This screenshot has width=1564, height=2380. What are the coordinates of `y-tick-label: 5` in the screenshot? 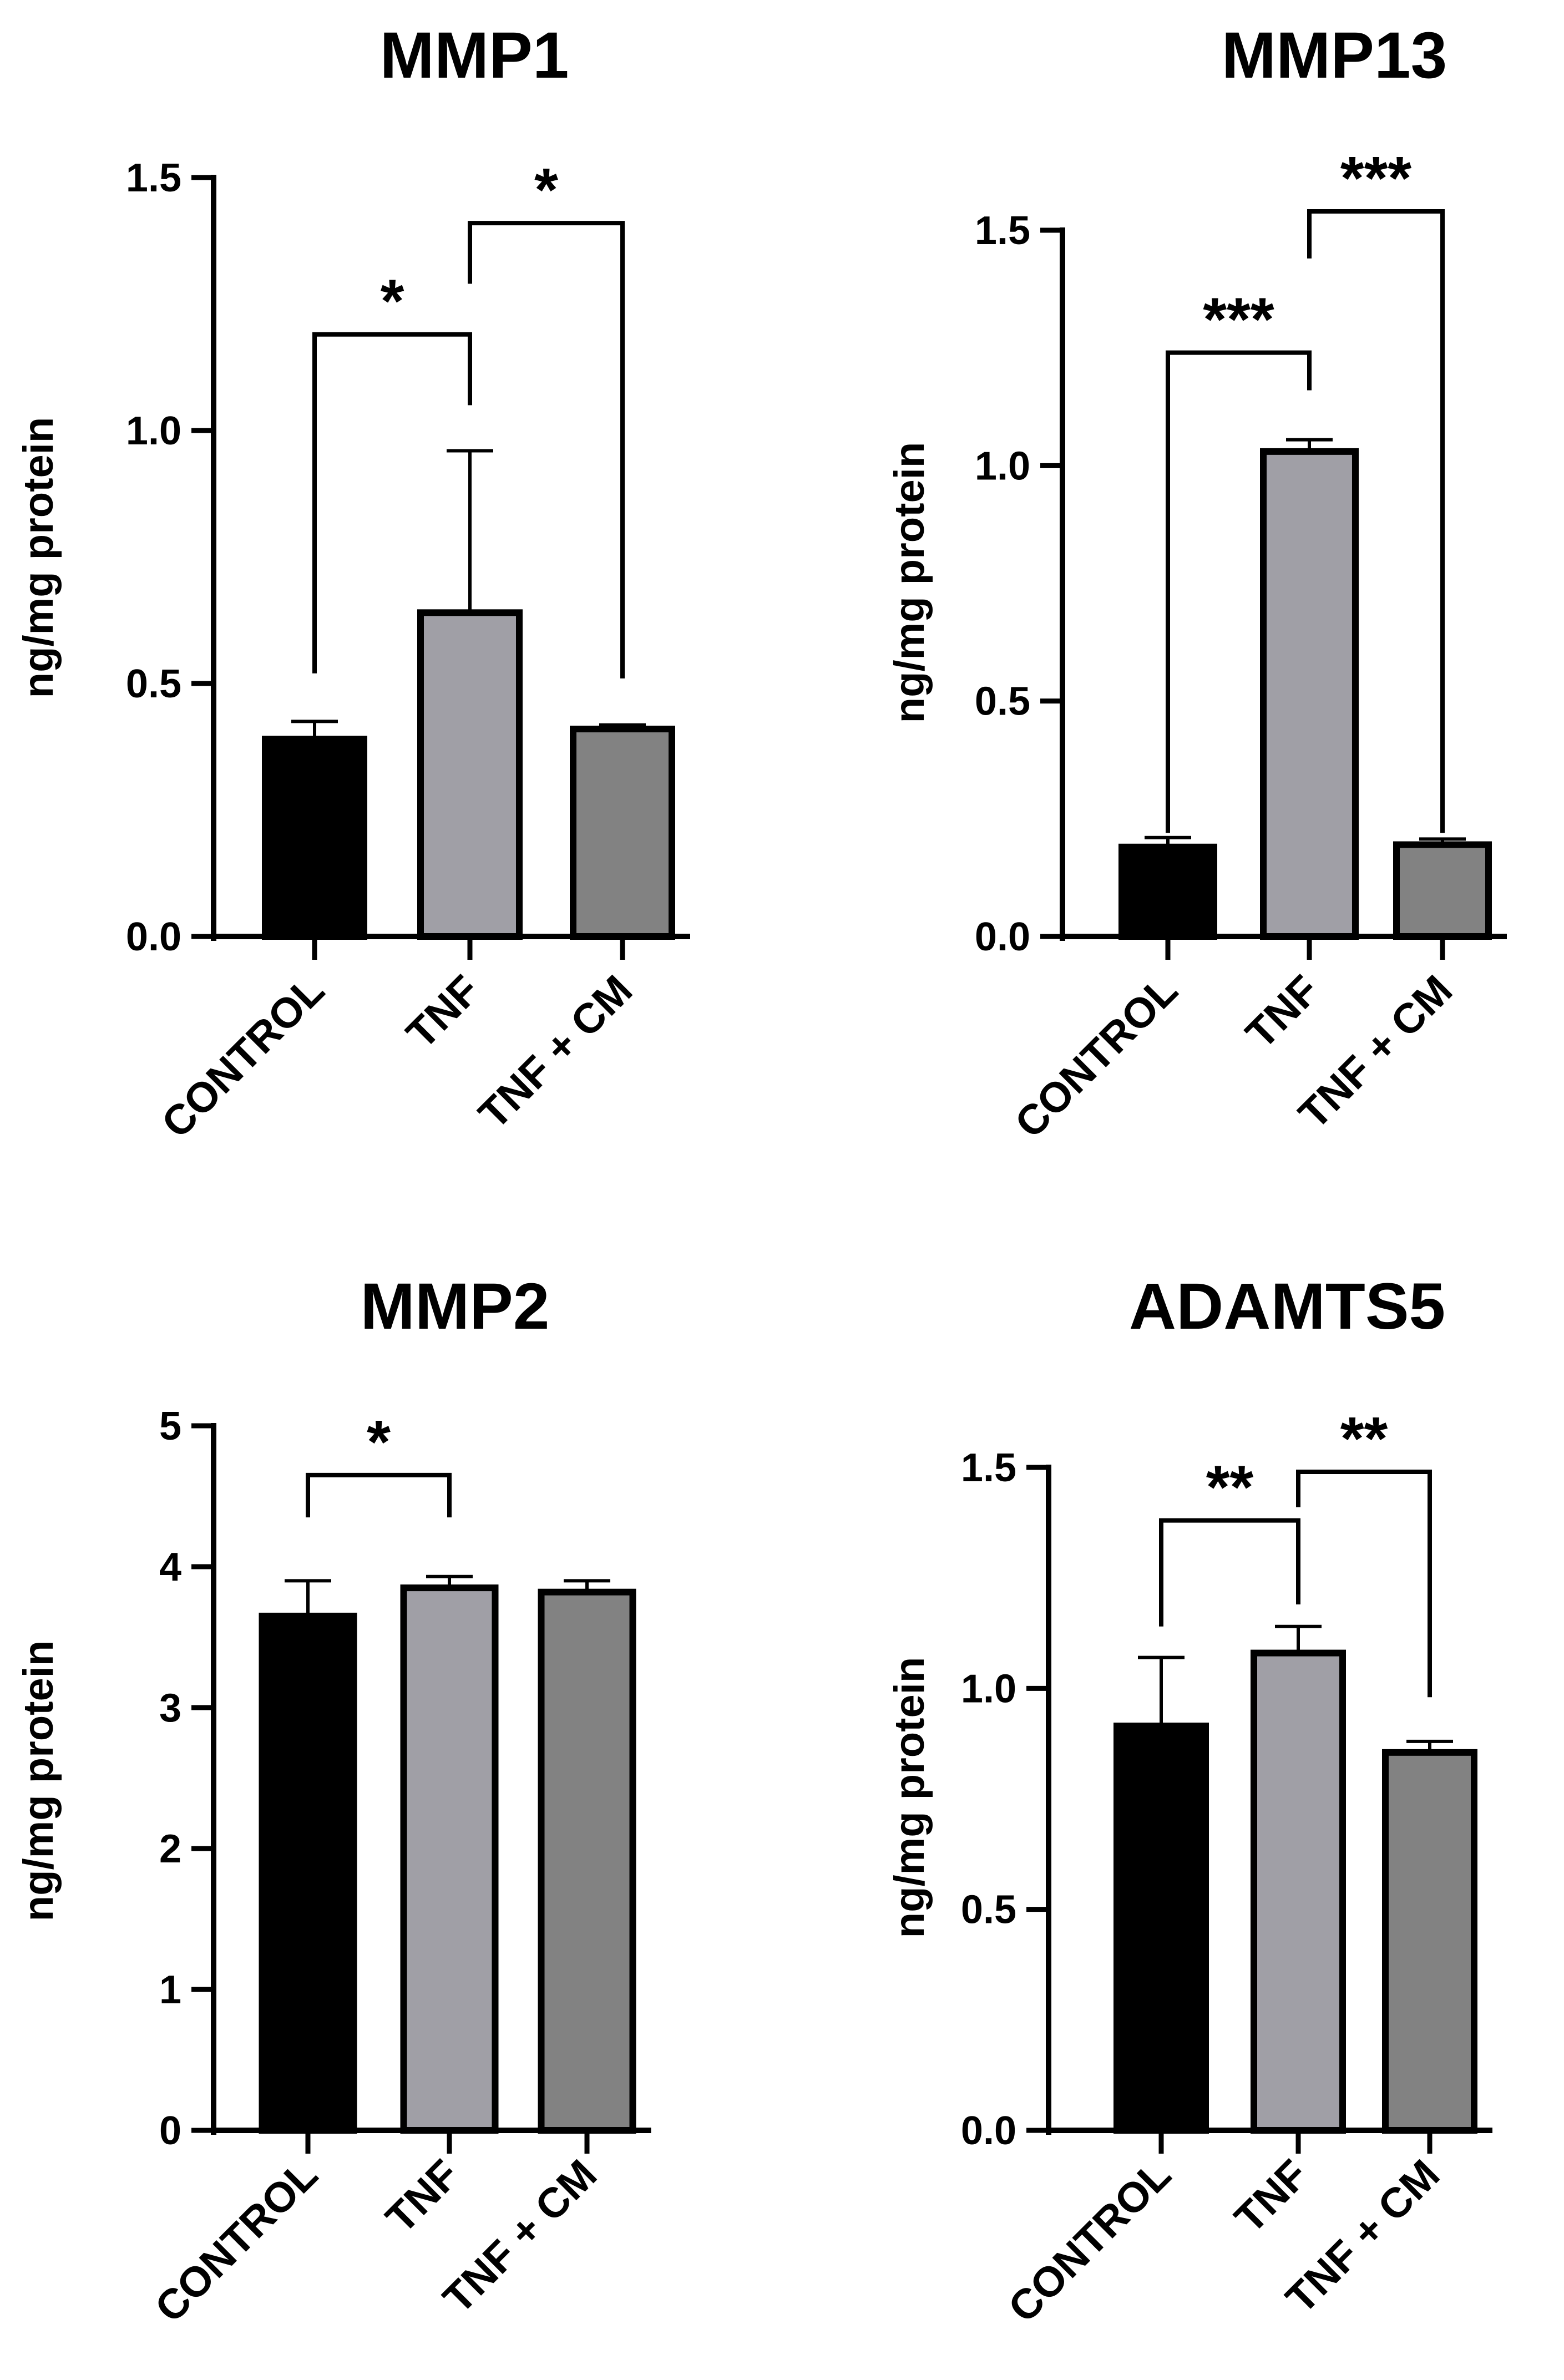 It's located at (170, 1426).